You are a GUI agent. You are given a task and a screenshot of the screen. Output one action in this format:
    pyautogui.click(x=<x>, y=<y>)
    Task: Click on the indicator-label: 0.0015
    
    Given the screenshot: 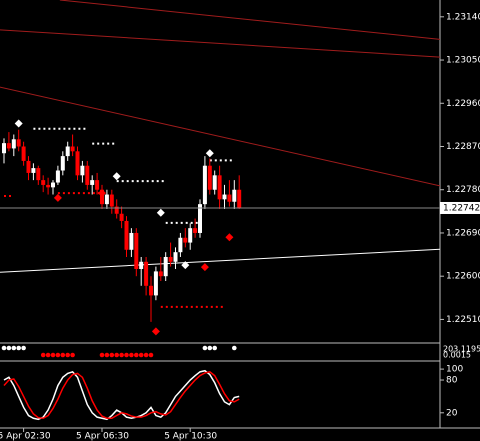 What is the action you would take?
    pyautogui.click(x=457, y=355)
    